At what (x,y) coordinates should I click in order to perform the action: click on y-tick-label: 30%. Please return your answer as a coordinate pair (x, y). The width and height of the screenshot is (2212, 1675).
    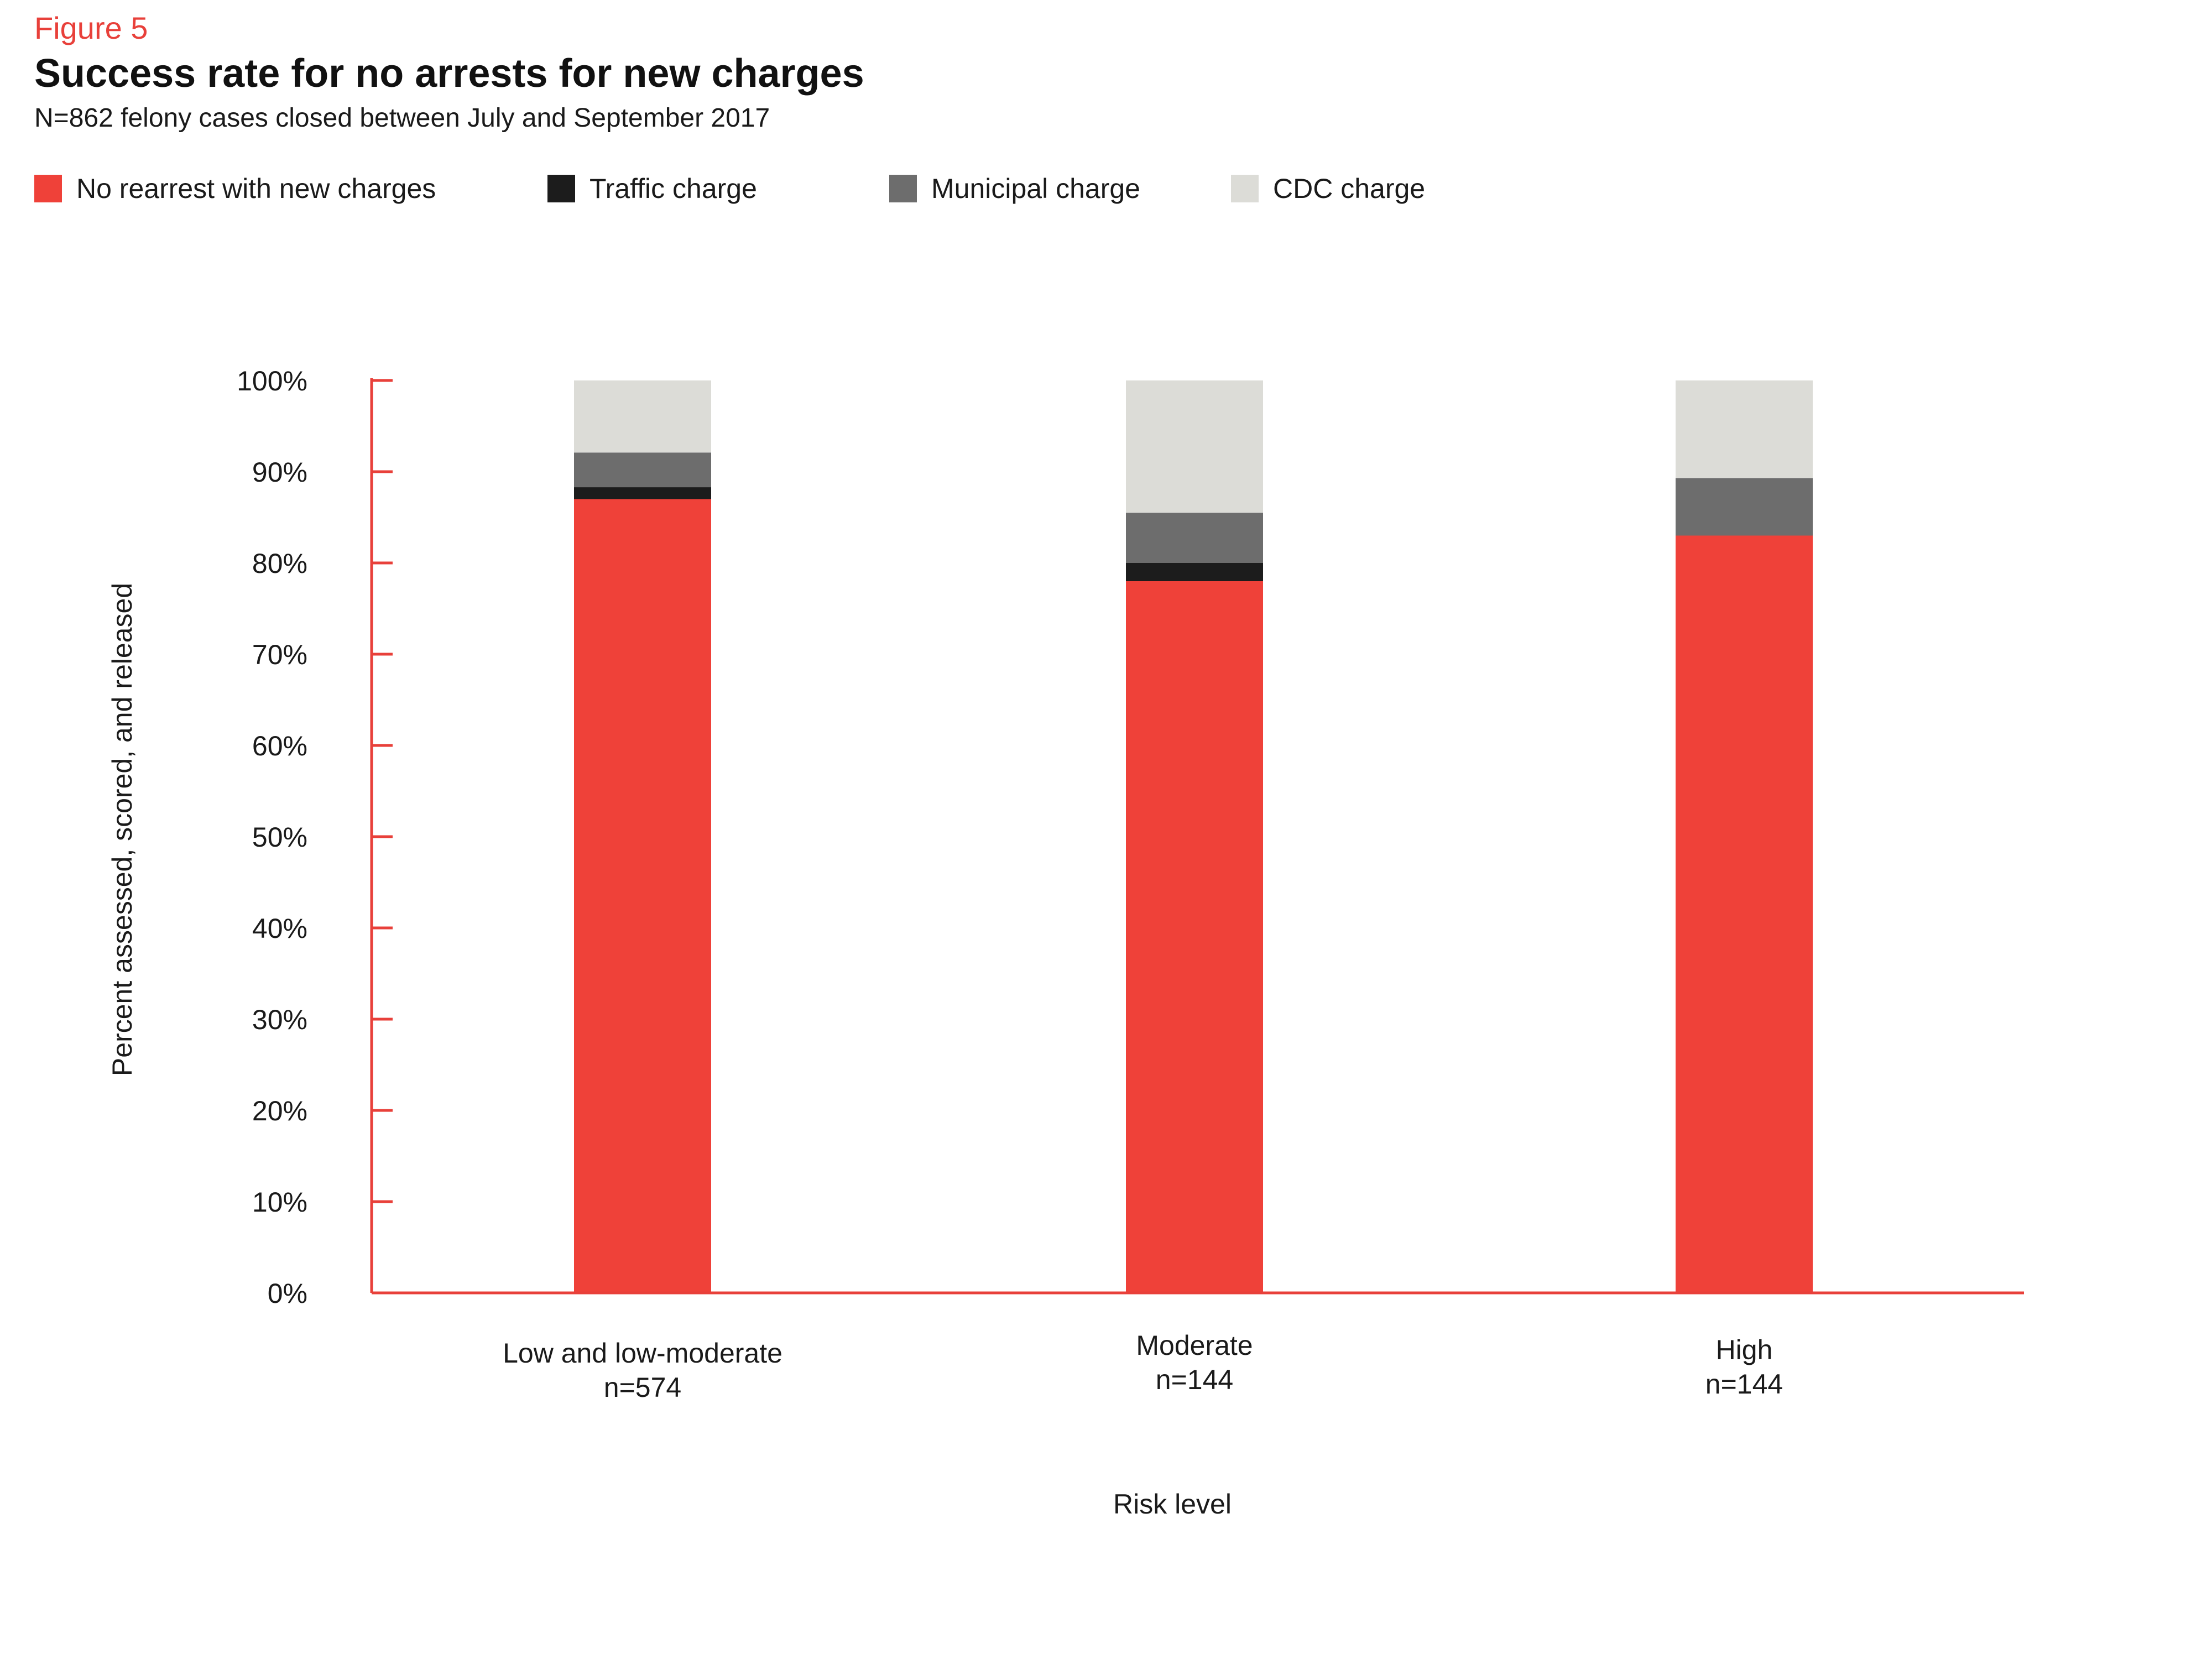
    Looking at the image, I should click on (280, 1019).